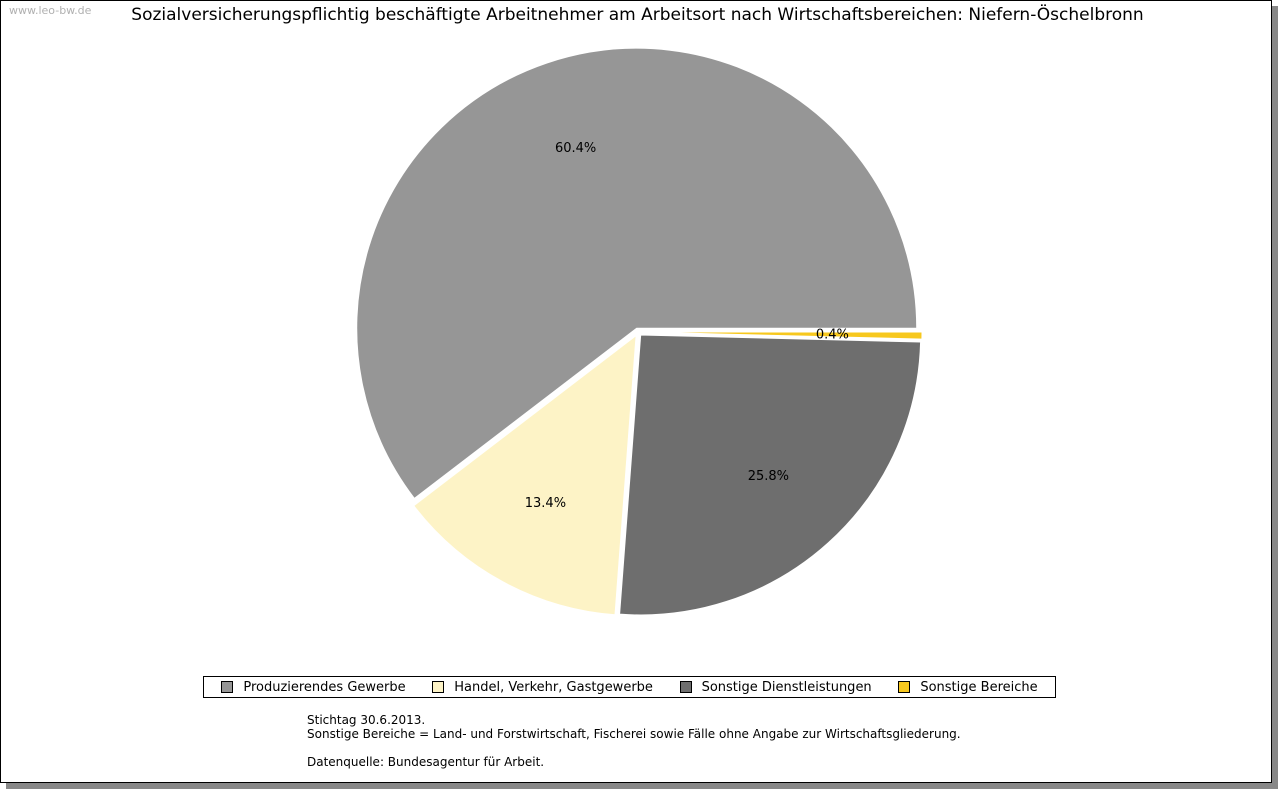 The height and width of the screenshot is (791, 1280). I want to click on legend-item: Sonstige Dienstleistungen, so click(775, 687).